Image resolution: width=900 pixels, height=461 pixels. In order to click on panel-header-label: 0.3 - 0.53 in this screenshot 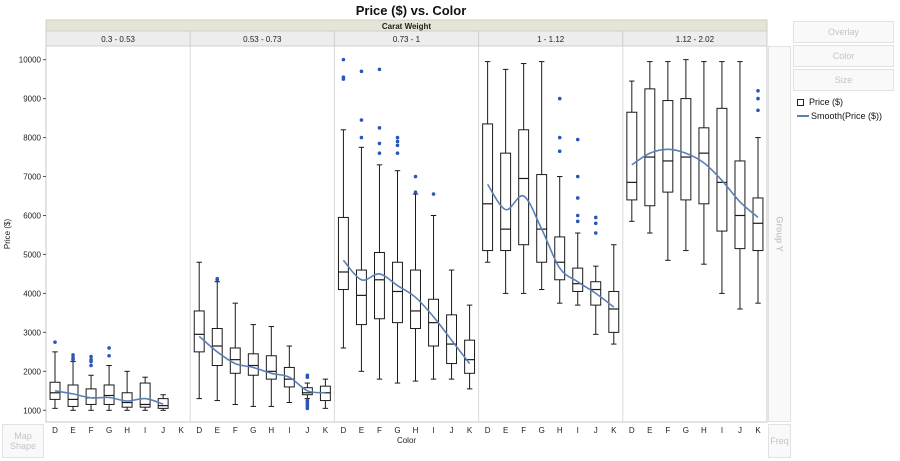, I will do `click(118, 39)`.